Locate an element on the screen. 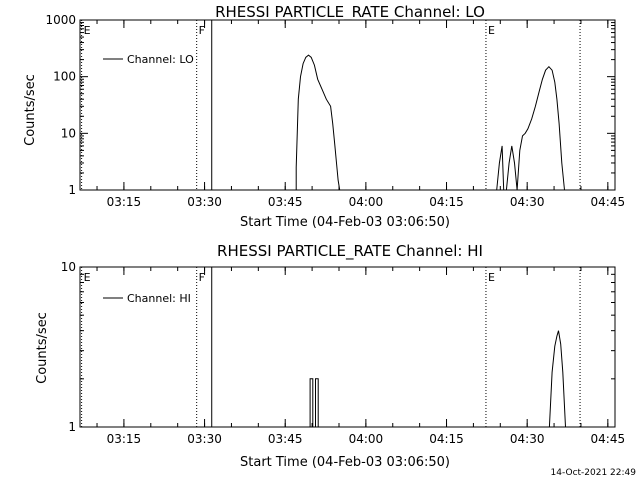 This screenshot has width=640, height=480. legend-entry-lo: Channel: LO is located at coordinates (160, 59).